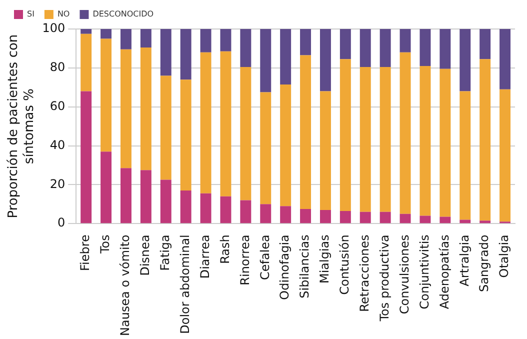 This screenshot has height=339, width=527. What do you see at coordinates (125, 285) in the screenshot?
I see `x-tick-label: Nausea o vómito` at bounding box center [125, 285].